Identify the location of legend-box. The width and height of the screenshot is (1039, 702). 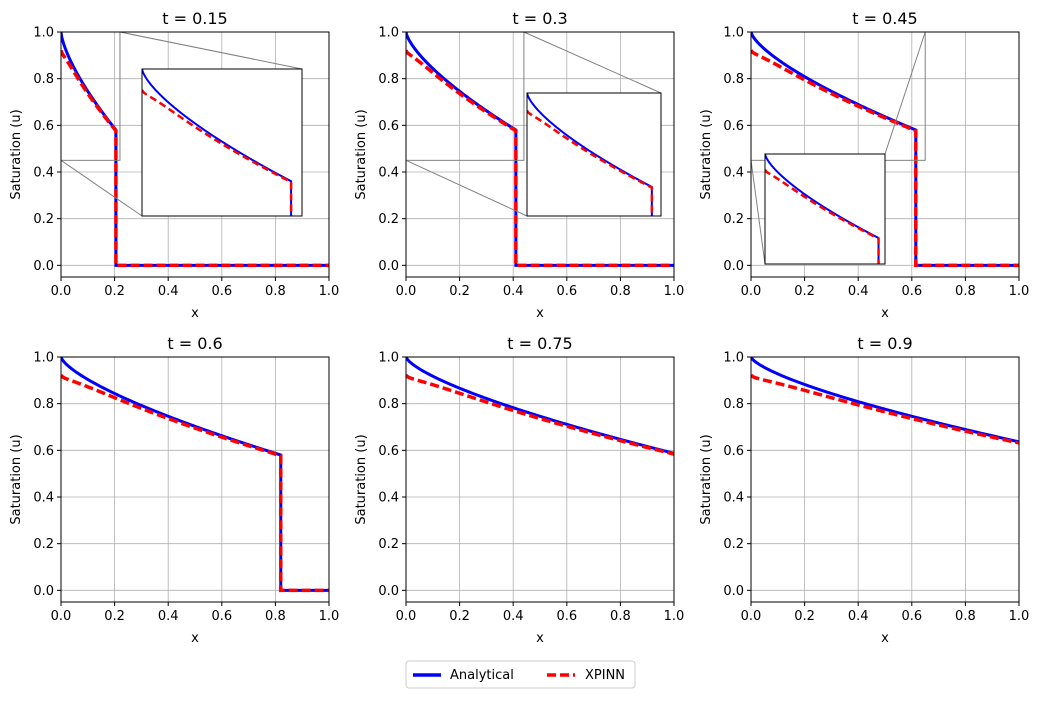
(520, 674).